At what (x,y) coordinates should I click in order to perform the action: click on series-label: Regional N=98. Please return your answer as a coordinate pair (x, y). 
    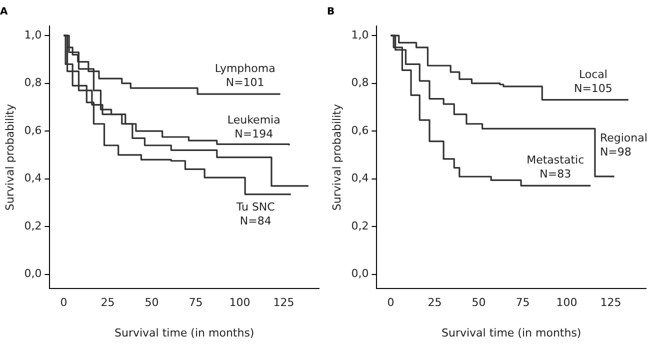
    Looking at the image, I should click on (624, 145).